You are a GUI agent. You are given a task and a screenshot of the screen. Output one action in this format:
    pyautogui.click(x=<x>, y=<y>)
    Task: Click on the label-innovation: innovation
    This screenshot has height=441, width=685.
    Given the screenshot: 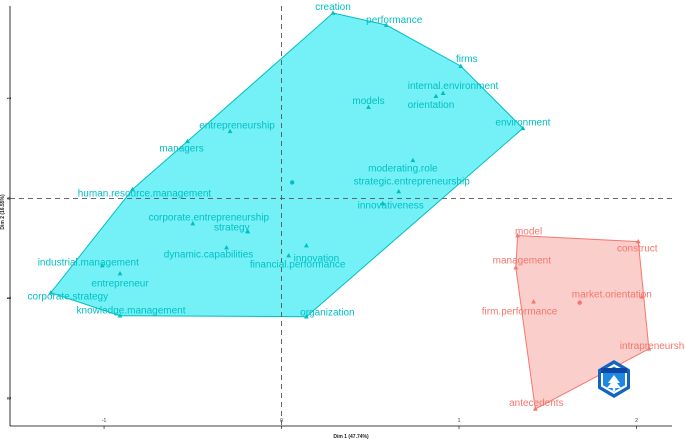 What is the action you would take?
    pyautogui.click(x=317, y=259)
    